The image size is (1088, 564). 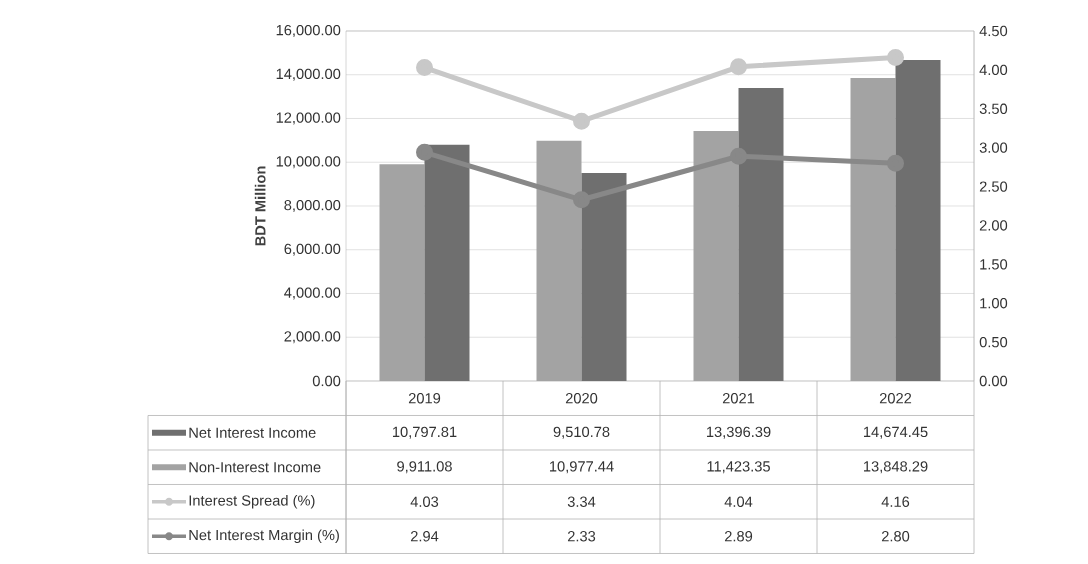 I want to click on x-tick-label: 2021, so click(x=738, y=398).